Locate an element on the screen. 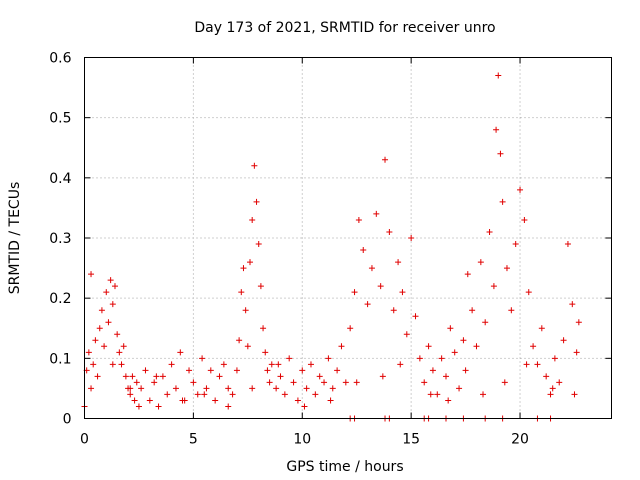 The image size is (640, 480). y-tick-label: 0.2 is located at coordinates (60, 299).